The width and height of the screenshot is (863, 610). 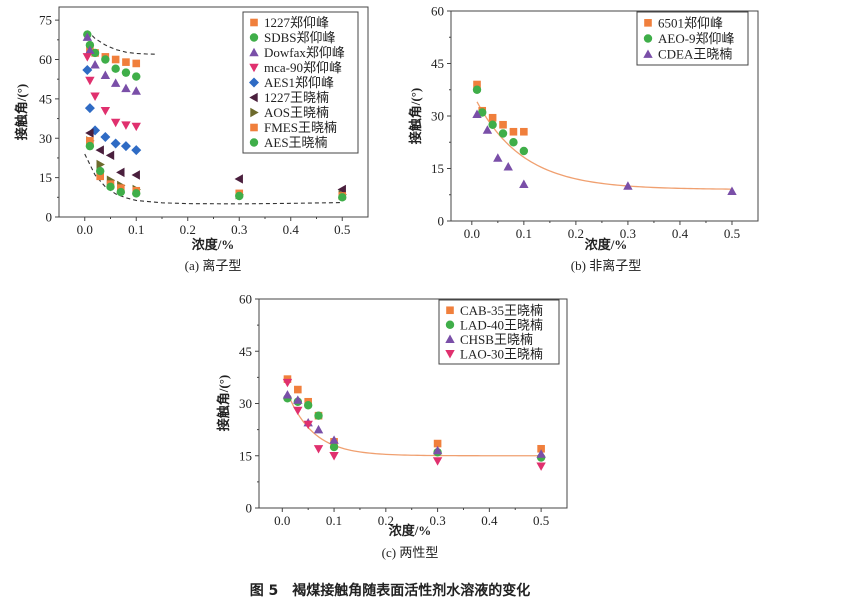 I want to click on dashed-guide-line, so click(x=213, y=179).